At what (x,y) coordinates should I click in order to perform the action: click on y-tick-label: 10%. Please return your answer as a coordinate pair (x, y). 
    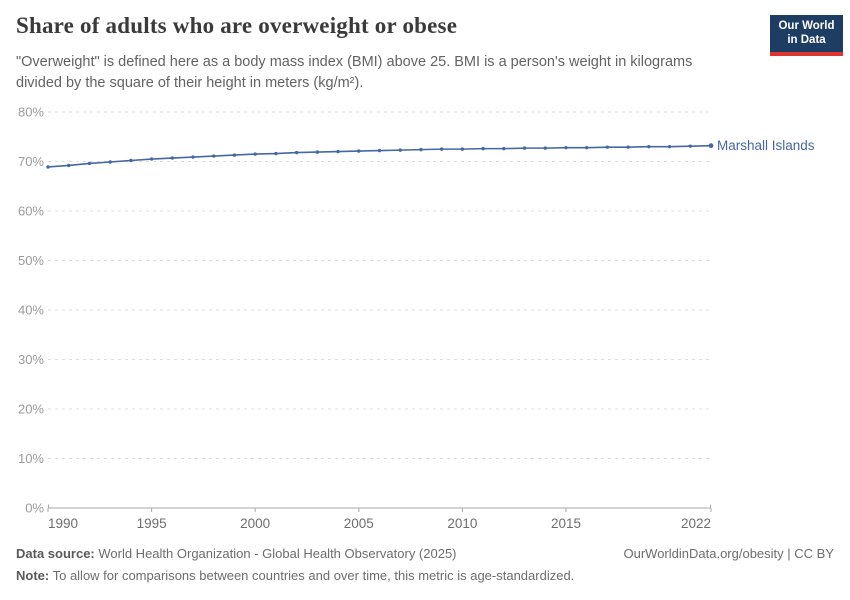
    Looking at the image, I should click on (31, 458).